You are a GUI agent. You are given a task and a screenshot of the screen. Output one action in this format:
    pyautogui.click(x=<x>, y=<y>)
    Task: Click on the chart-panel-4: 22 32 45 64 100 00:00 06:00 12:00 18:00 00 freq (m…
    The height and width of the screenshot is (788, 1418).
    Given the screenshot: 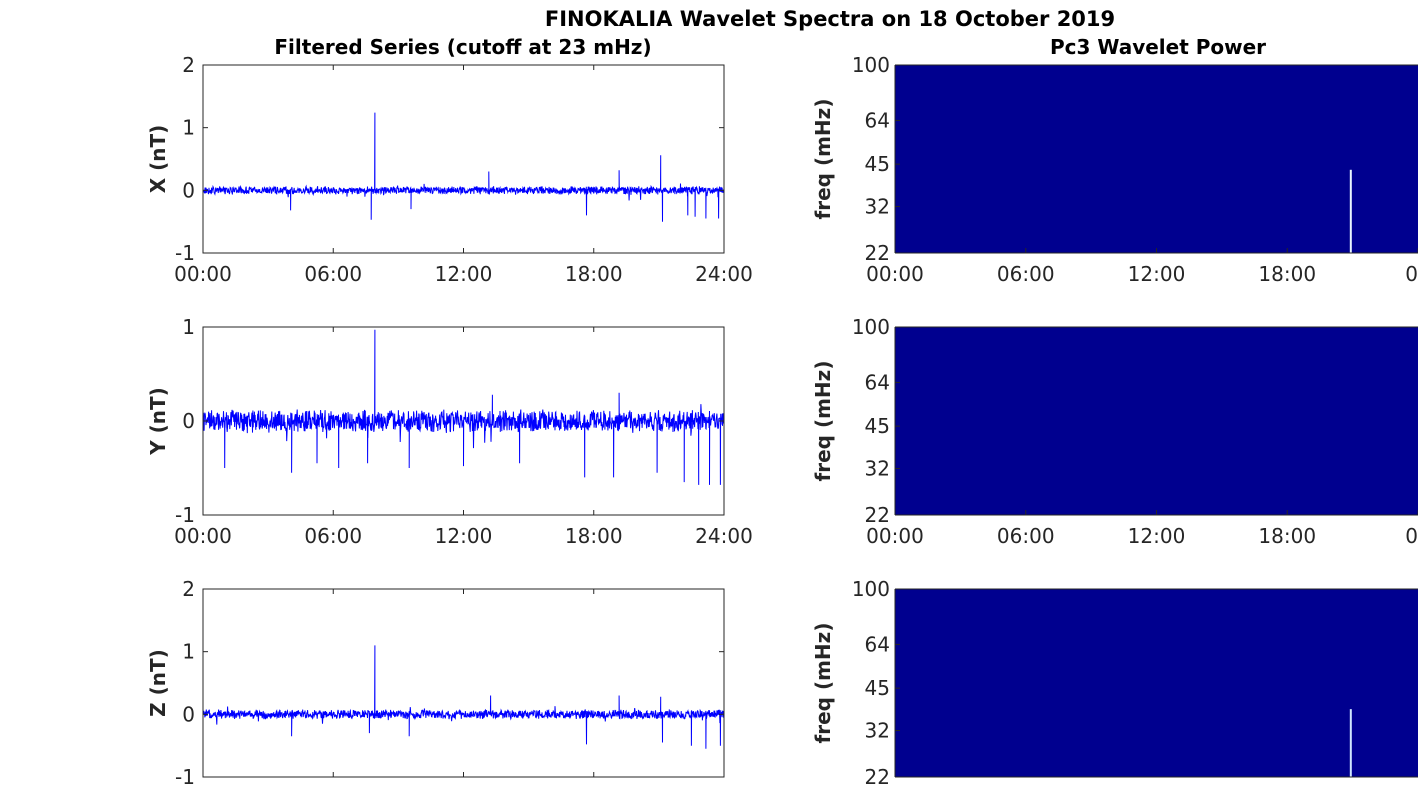 What is the action you would take?
    pyautogui.click(x=1114, y=169)
    